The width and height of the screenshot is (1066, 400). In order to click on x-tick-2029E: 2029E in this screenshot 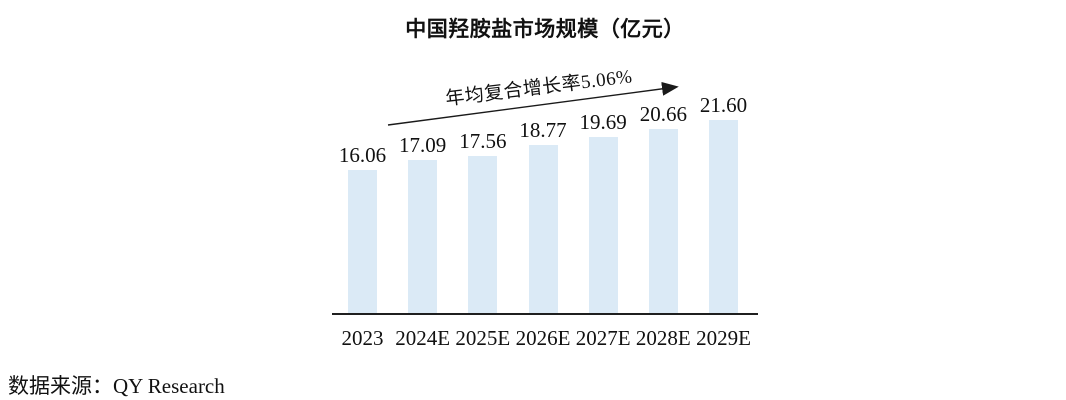, I will do `click(723, 338)`.